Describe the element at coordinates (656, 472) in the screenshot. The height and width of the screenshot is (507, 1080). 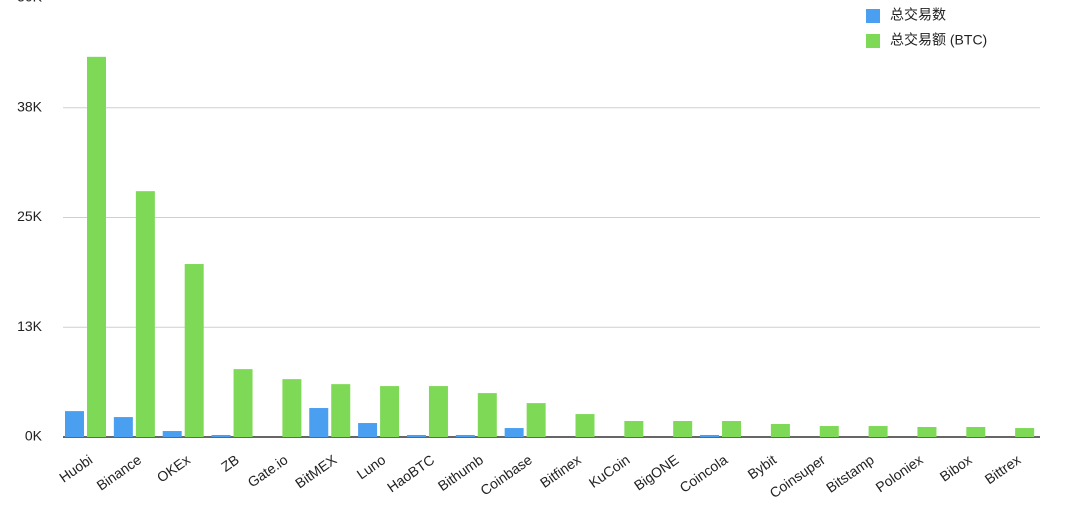
I see `x-tick-label: BigONE` at that location.